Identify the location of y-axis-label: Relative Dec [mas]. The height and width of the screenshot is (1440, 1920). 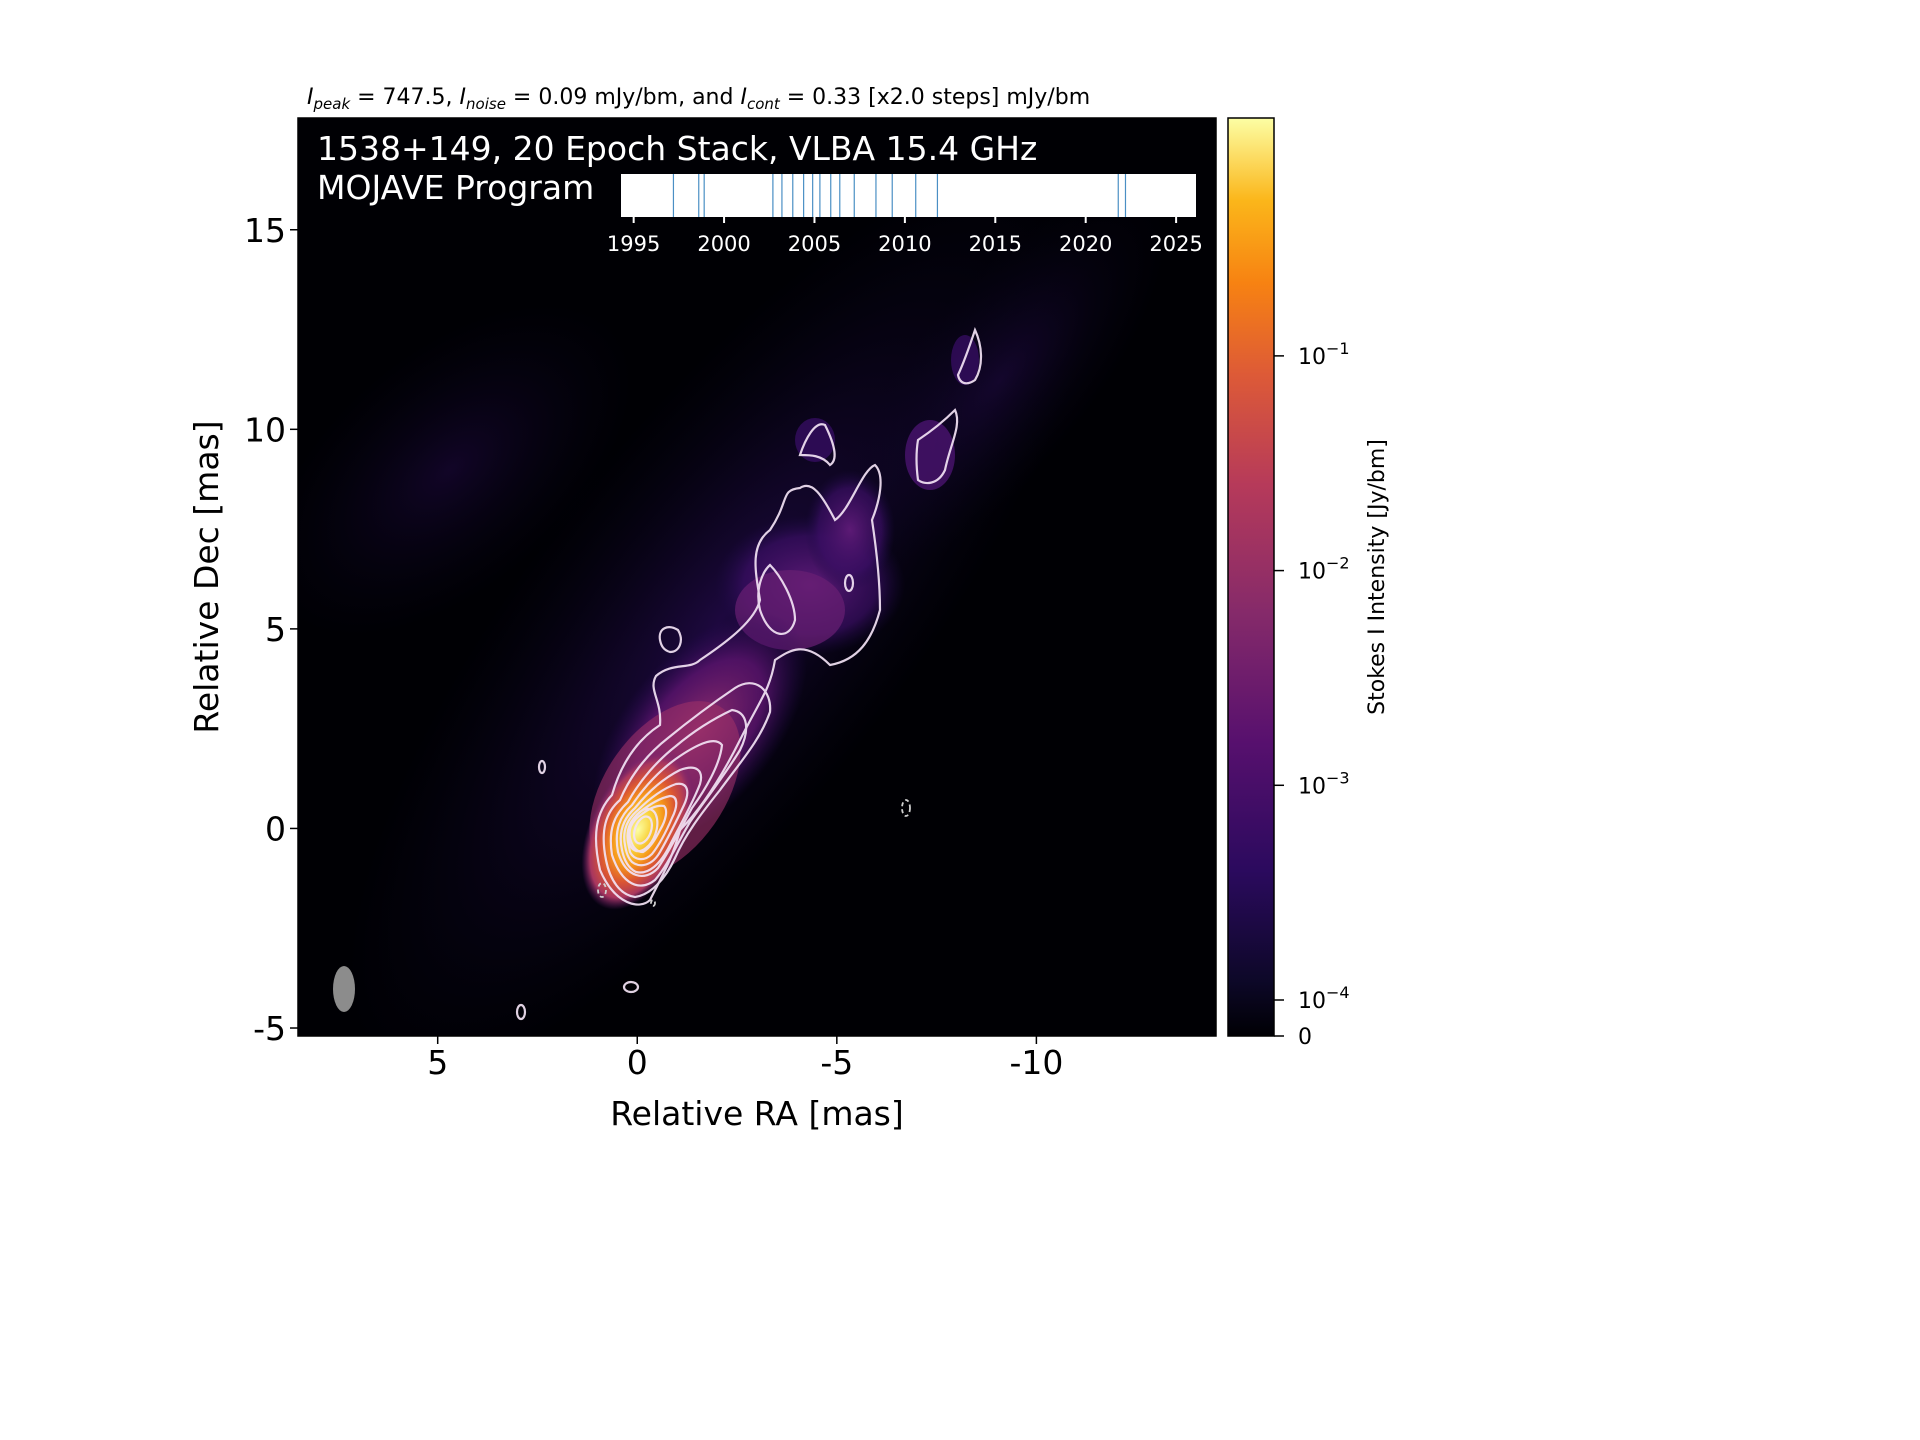
(206, 576).